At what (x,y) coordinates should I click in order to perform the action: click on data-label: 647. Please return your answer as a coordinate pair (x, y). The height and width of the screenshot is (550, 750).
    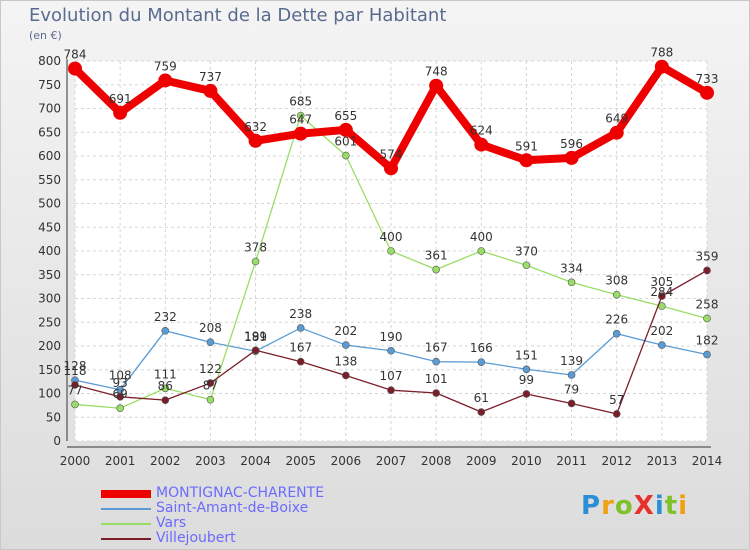
    Looking at the image, I should click on (300, 120).